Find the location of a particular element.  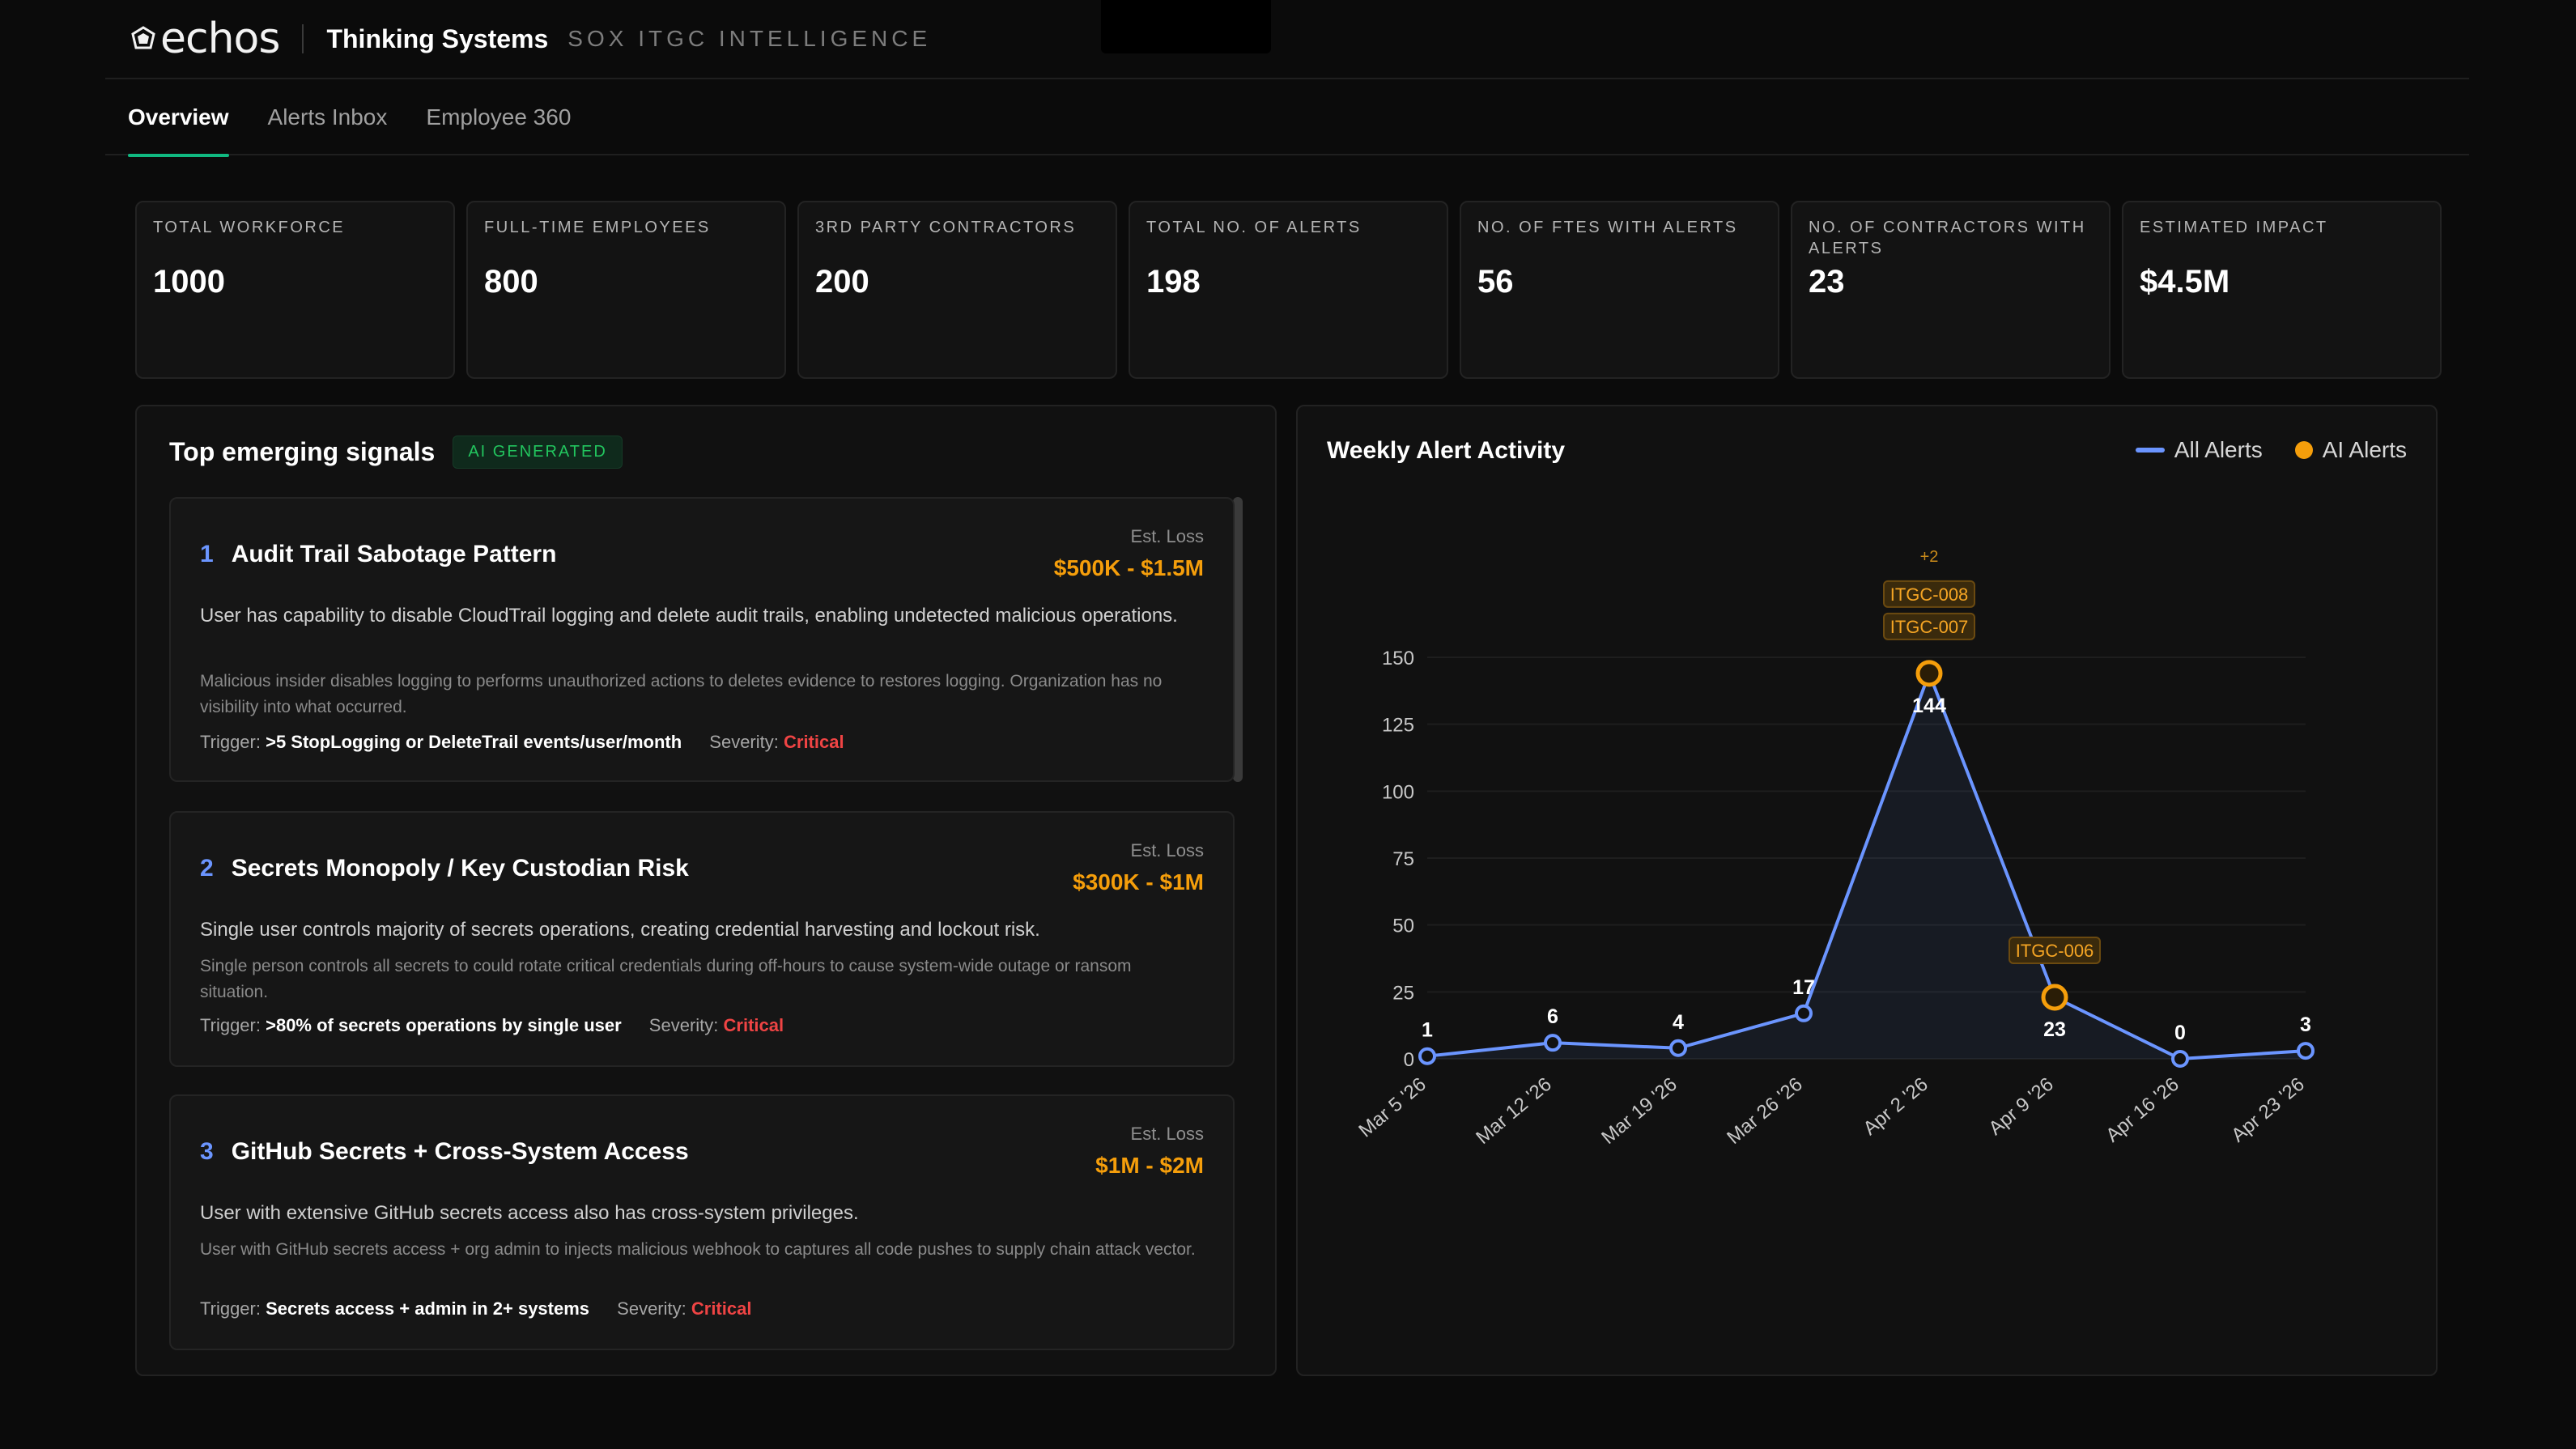

data-label: 144 is located at coordinates (1929, 706).